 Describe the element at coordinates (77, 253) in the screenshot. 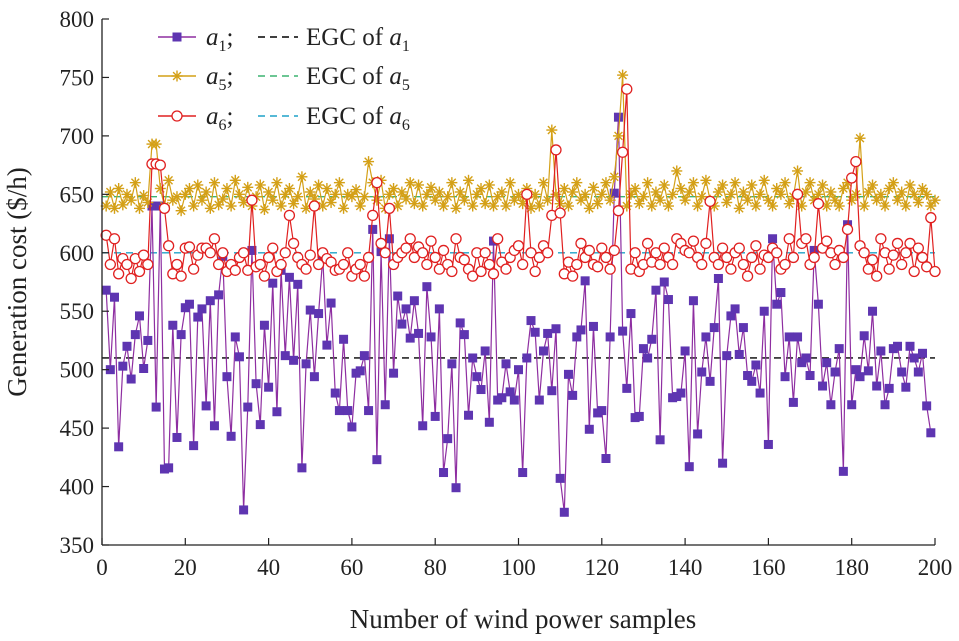

I see `y-tick-label: 600` at that location.